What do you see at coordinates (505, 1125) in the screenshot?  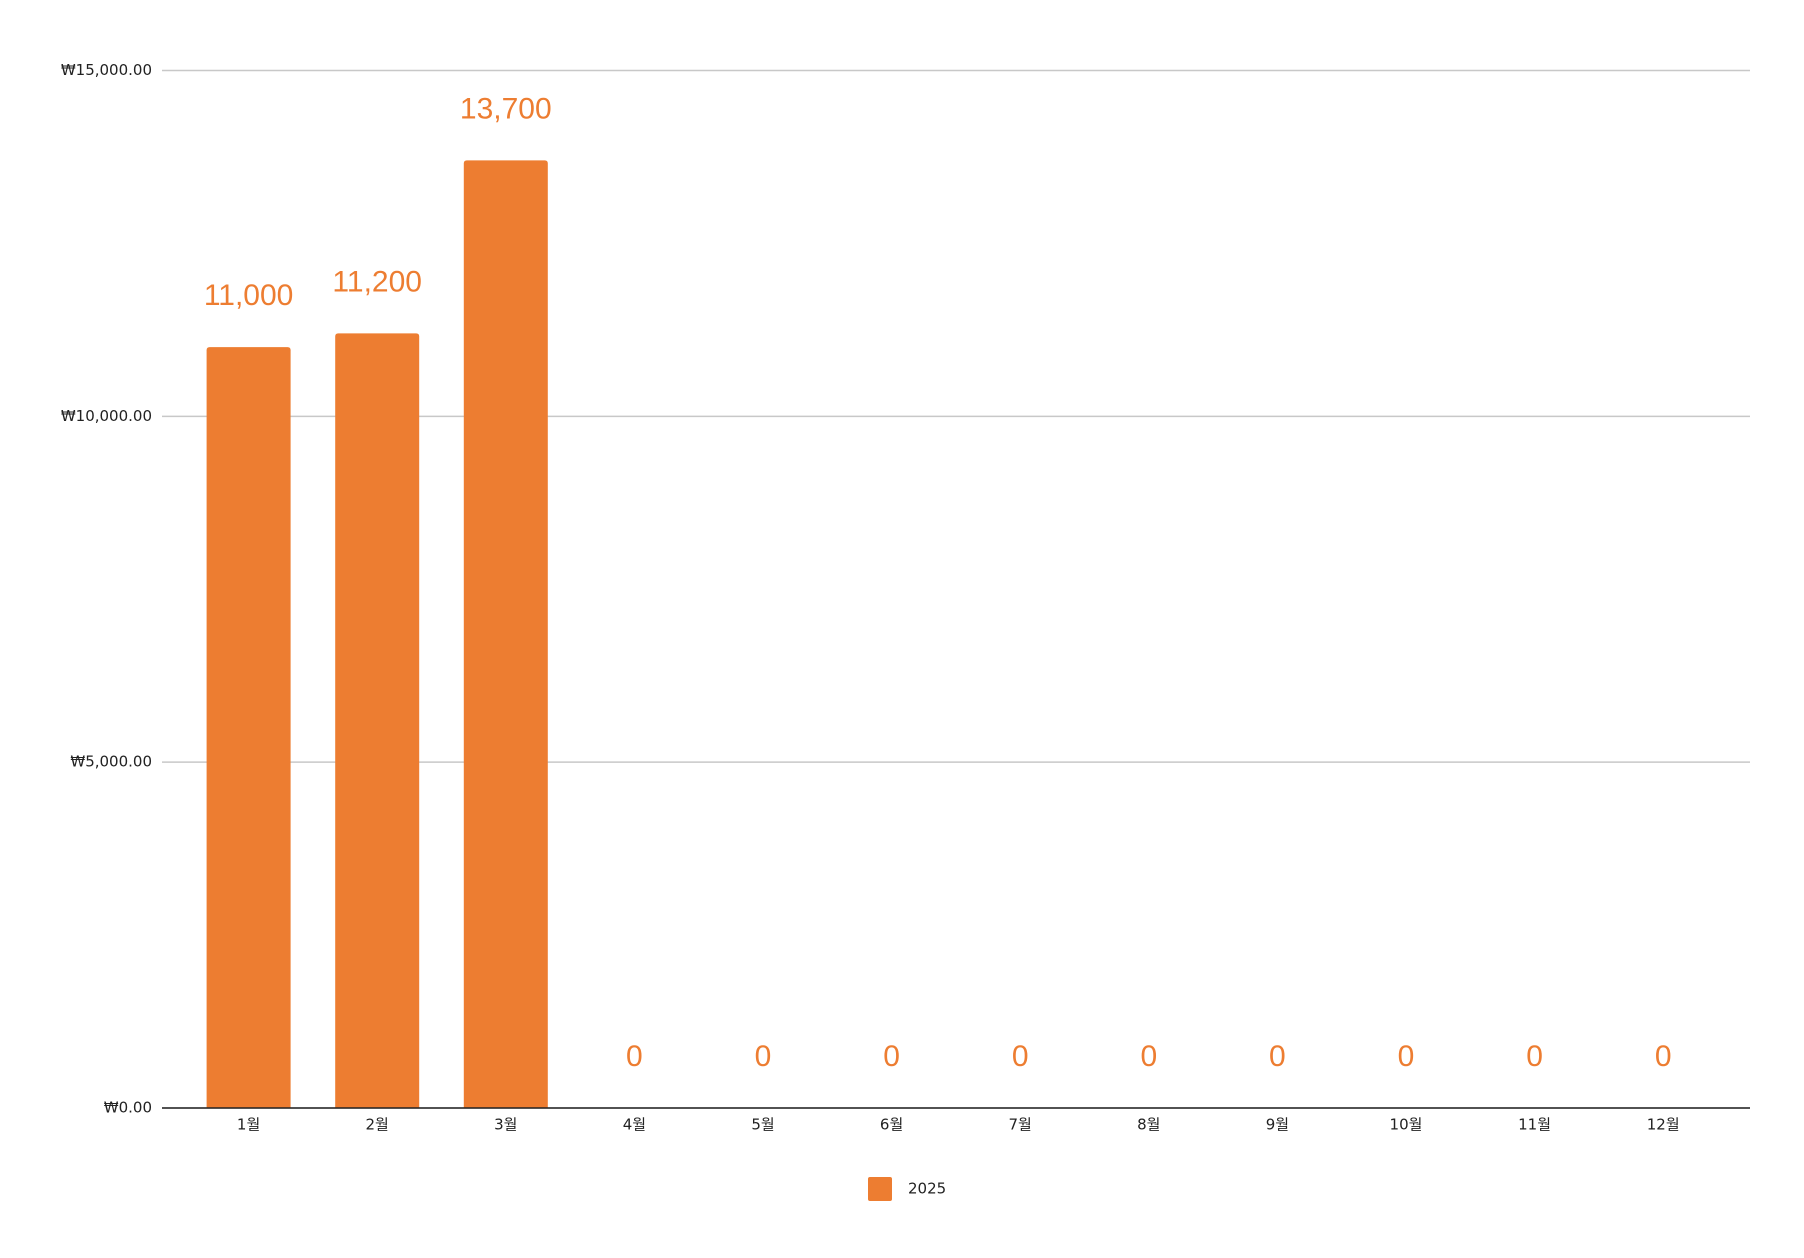 I see `x-tick-label: 3월` at bounding box center [505, 1125].